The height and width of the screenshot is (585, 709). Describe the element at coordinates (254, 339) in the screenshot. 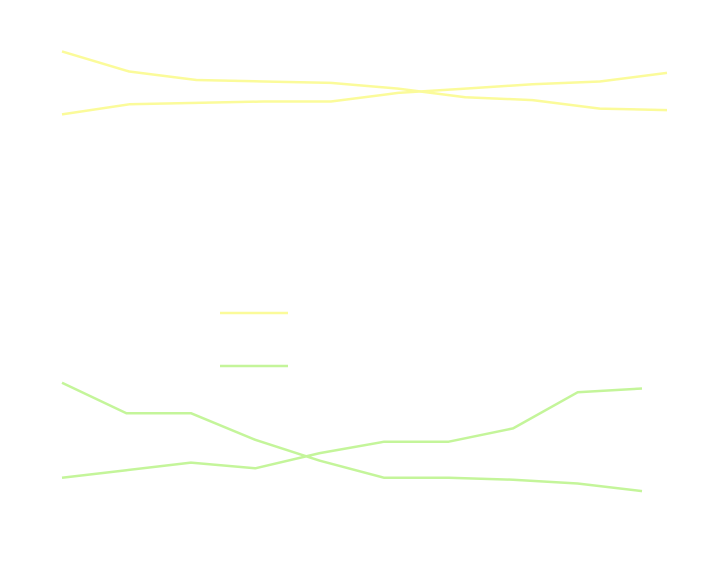

I see `legend` at that location.